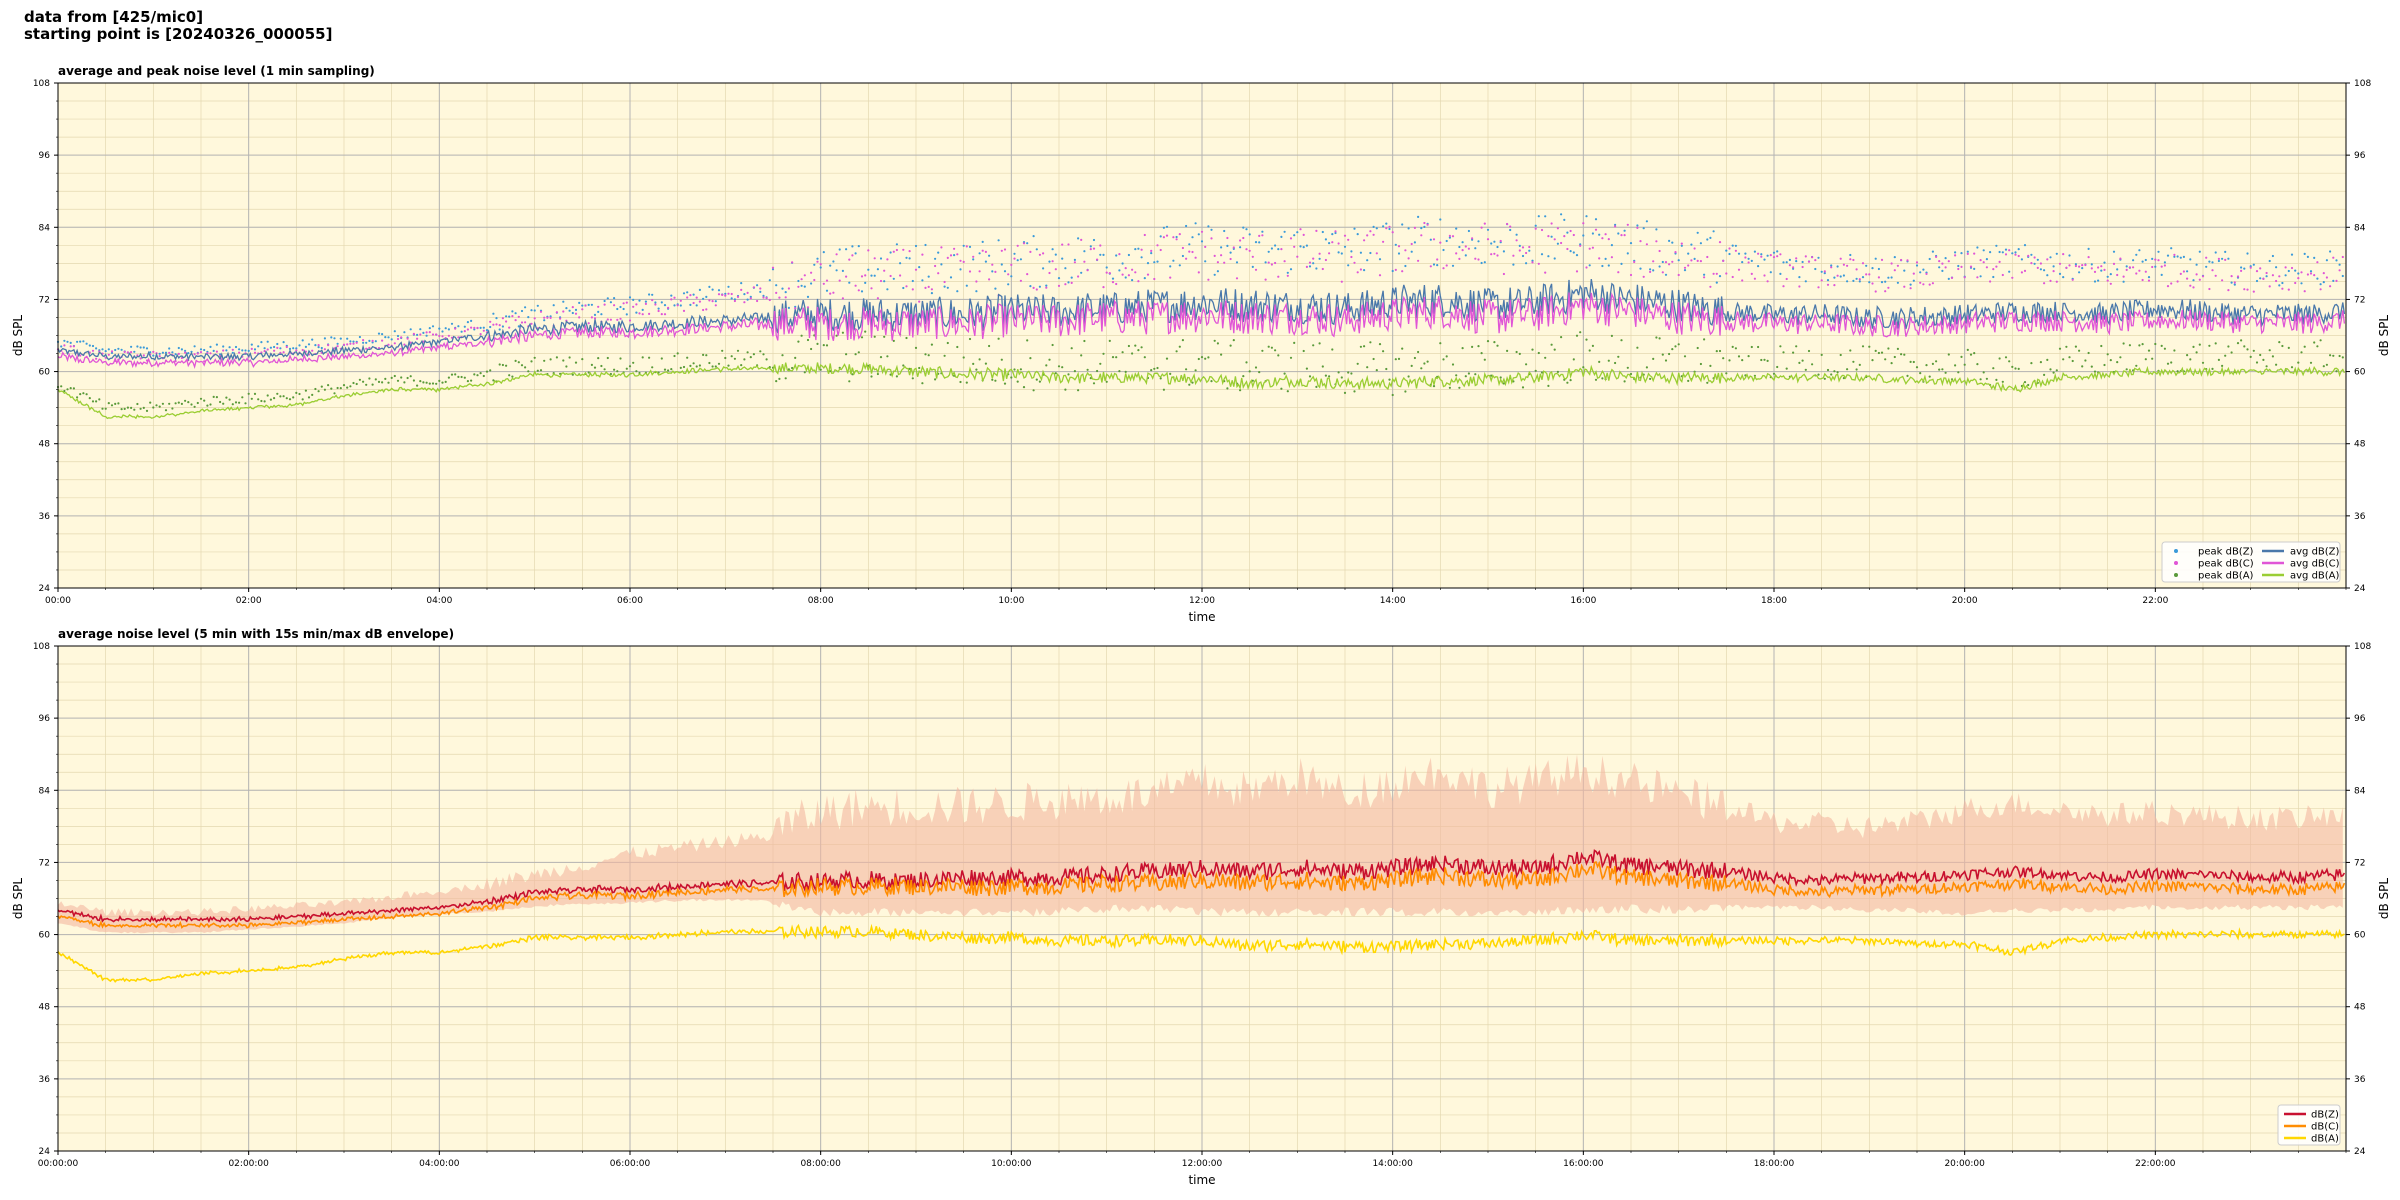 The width and height of the screenshot is (2400, 1200). Describe the element at coordinates (45, 445) in the screenshot. I see `y-tick-label-left: 48` at that location.